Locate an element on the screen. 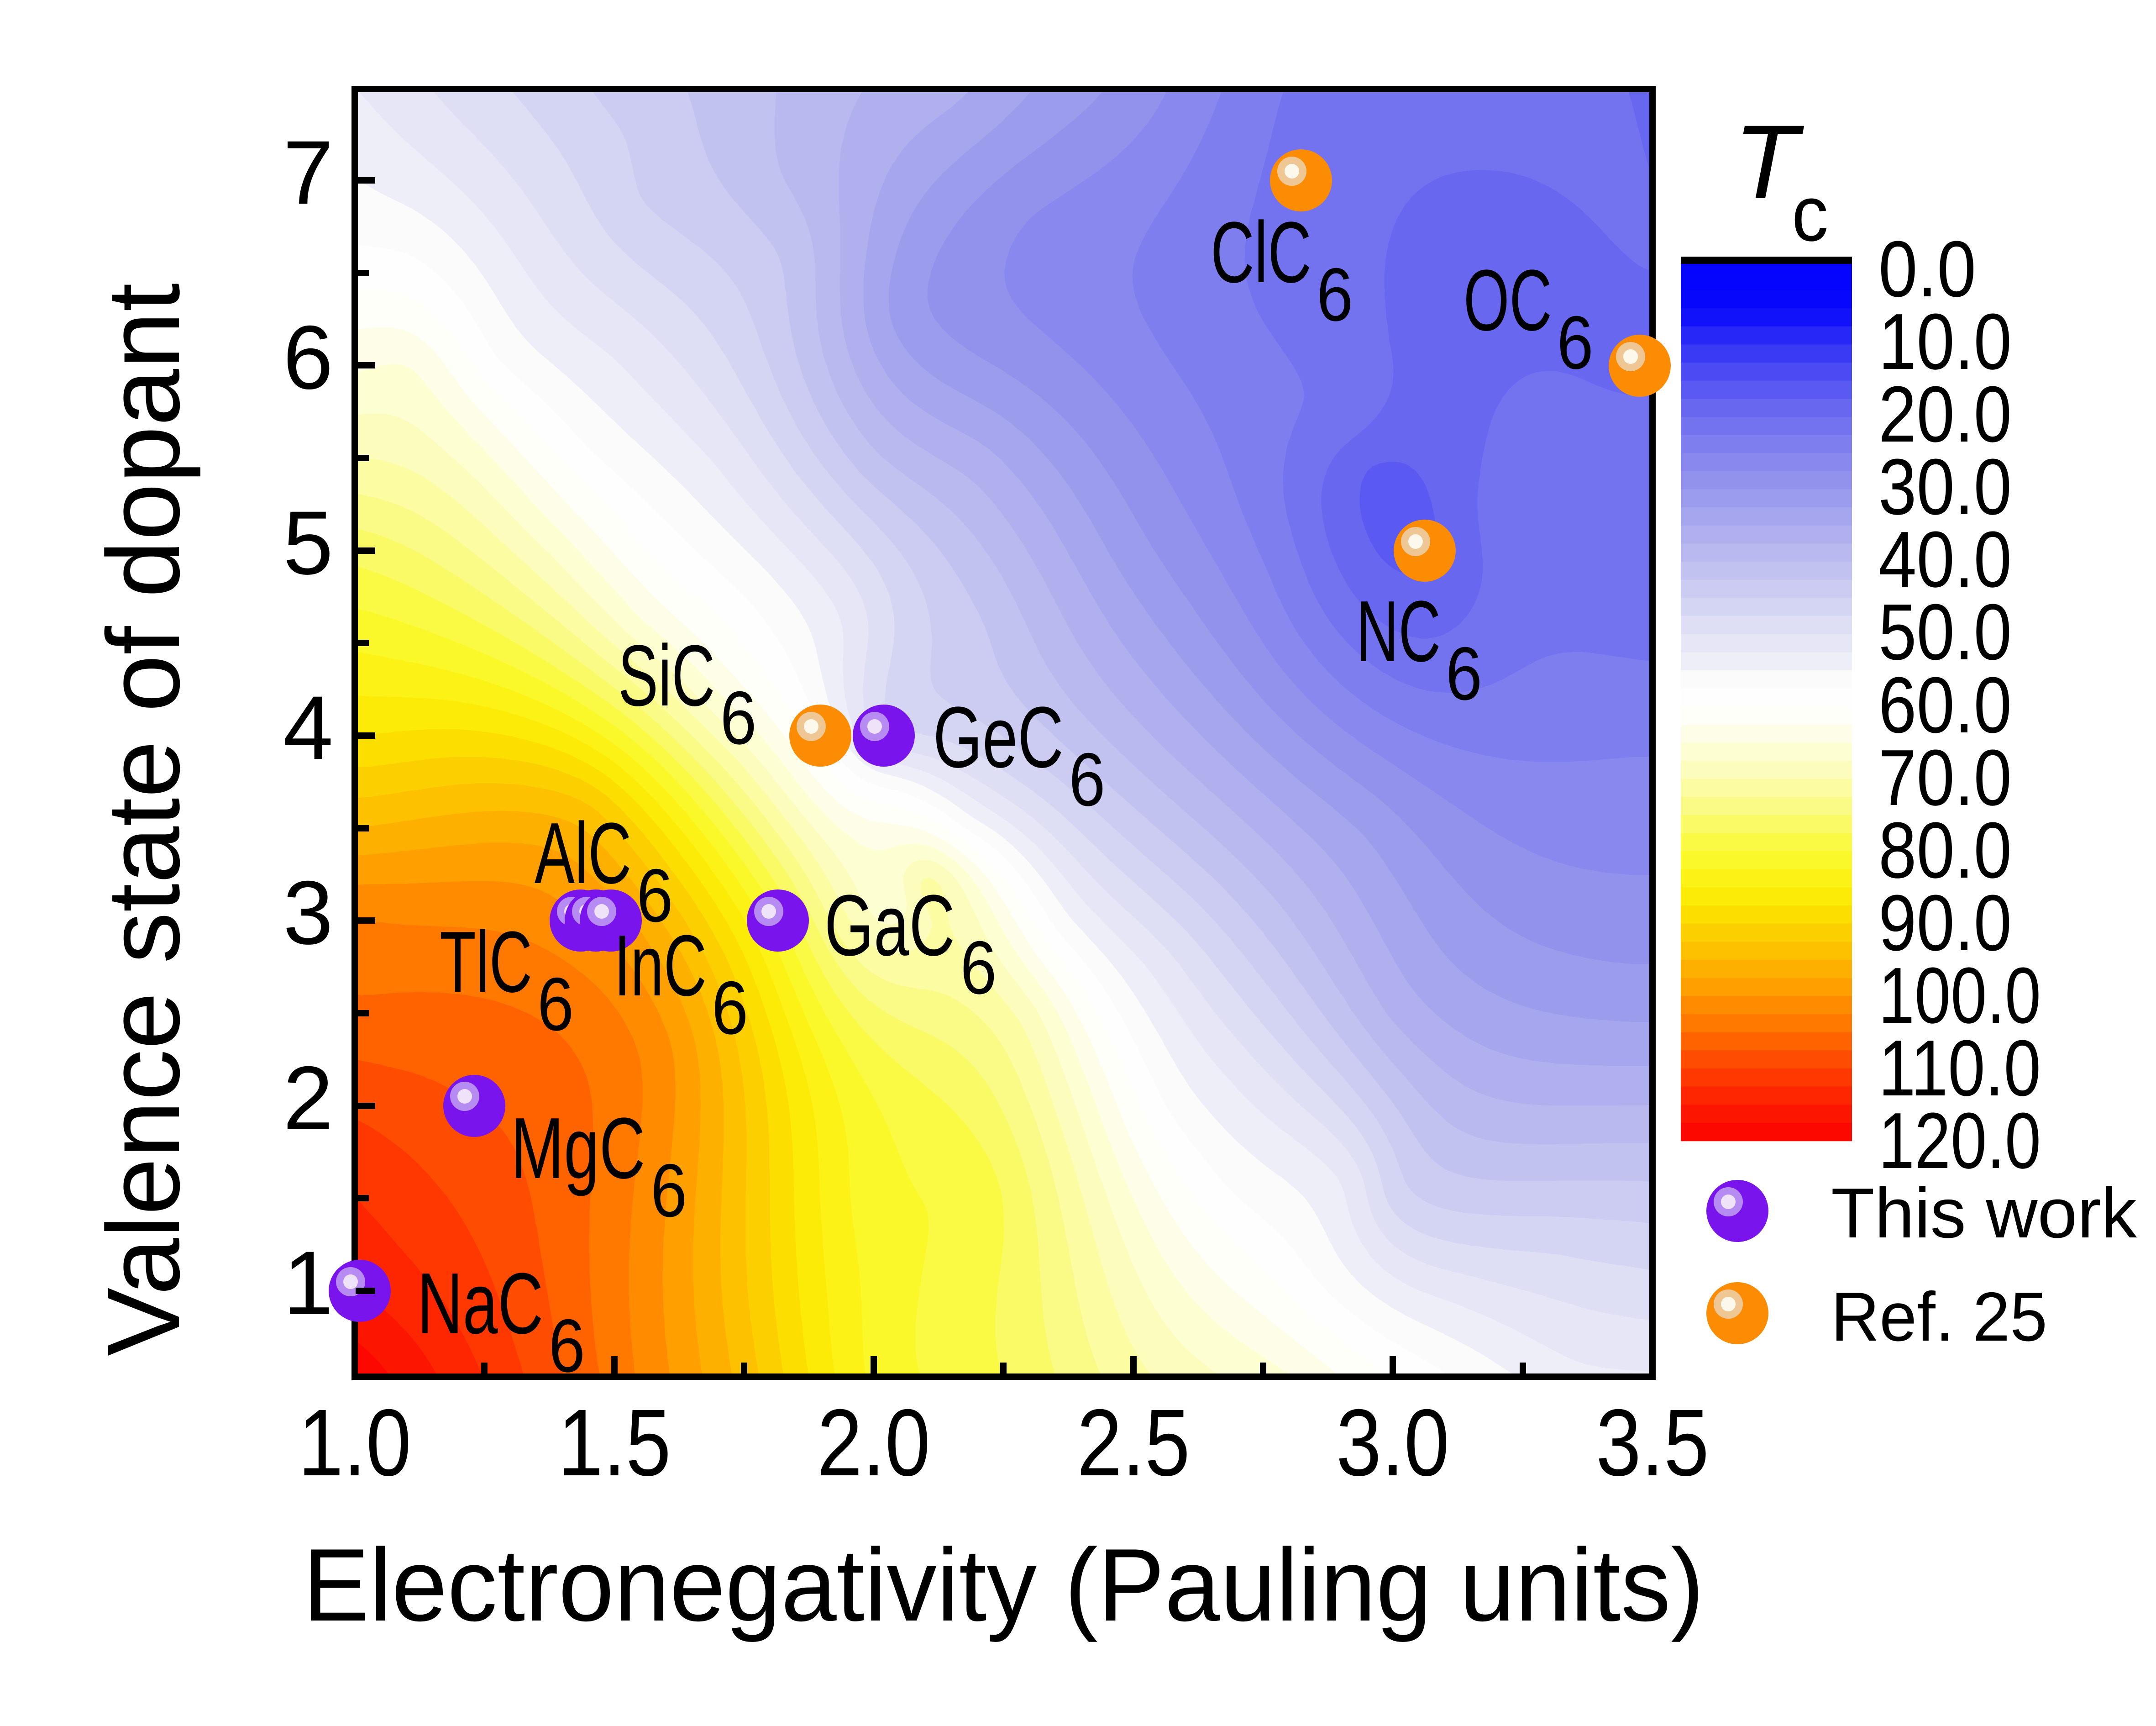  svg-text: 120.0 is located at coordinates (1959, 1140).